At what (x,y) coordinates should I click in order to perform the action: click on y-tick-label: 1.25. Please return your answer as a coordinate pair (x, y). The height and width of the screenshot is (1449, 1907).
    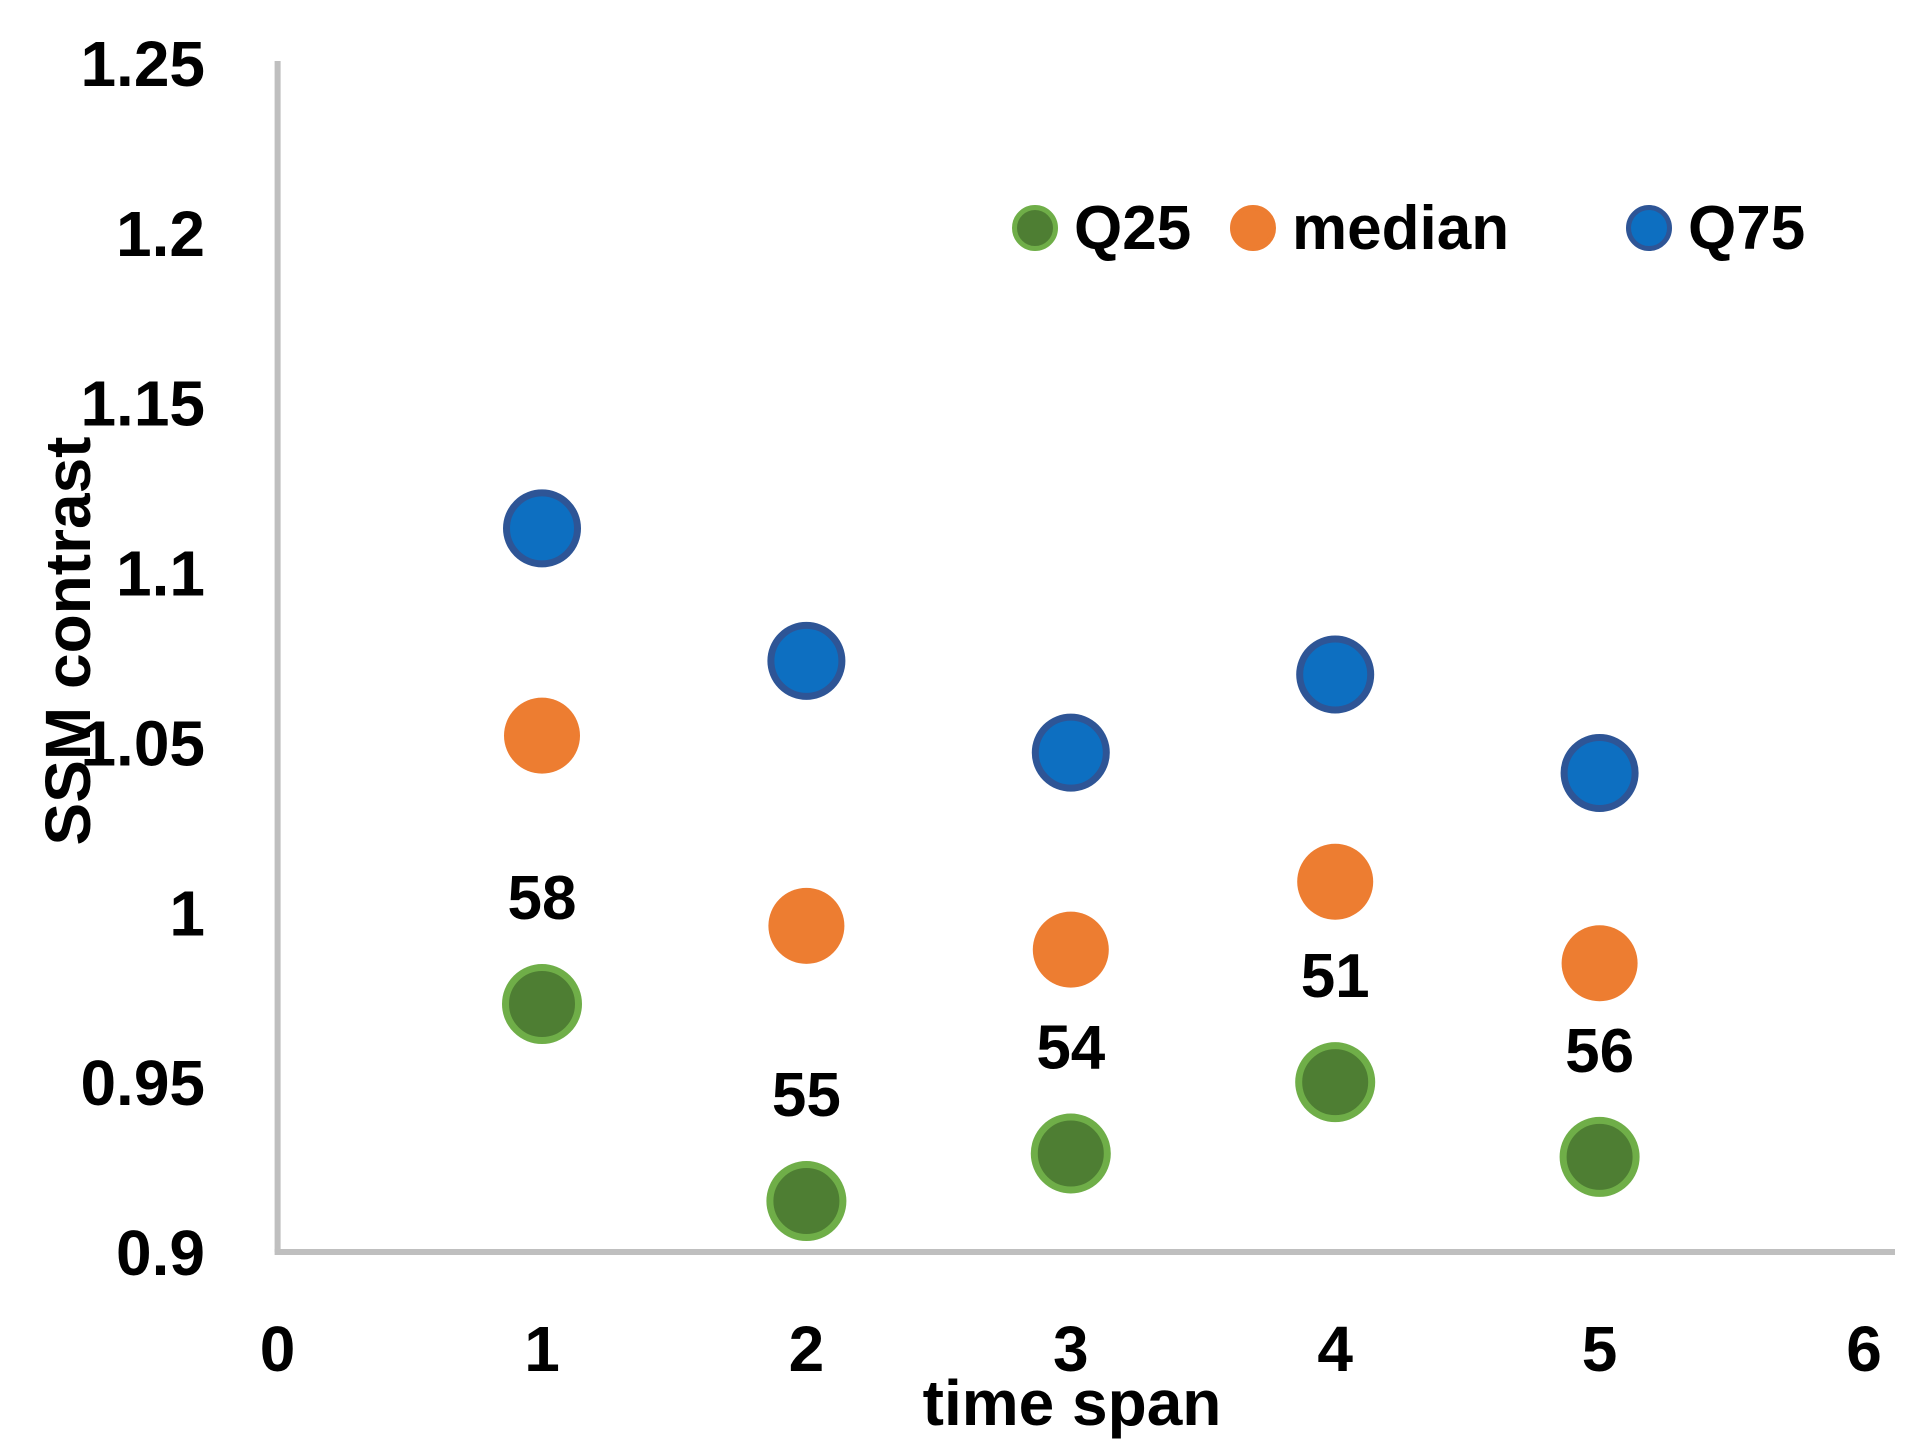
    Looking at the image, I should click on (142, 64).